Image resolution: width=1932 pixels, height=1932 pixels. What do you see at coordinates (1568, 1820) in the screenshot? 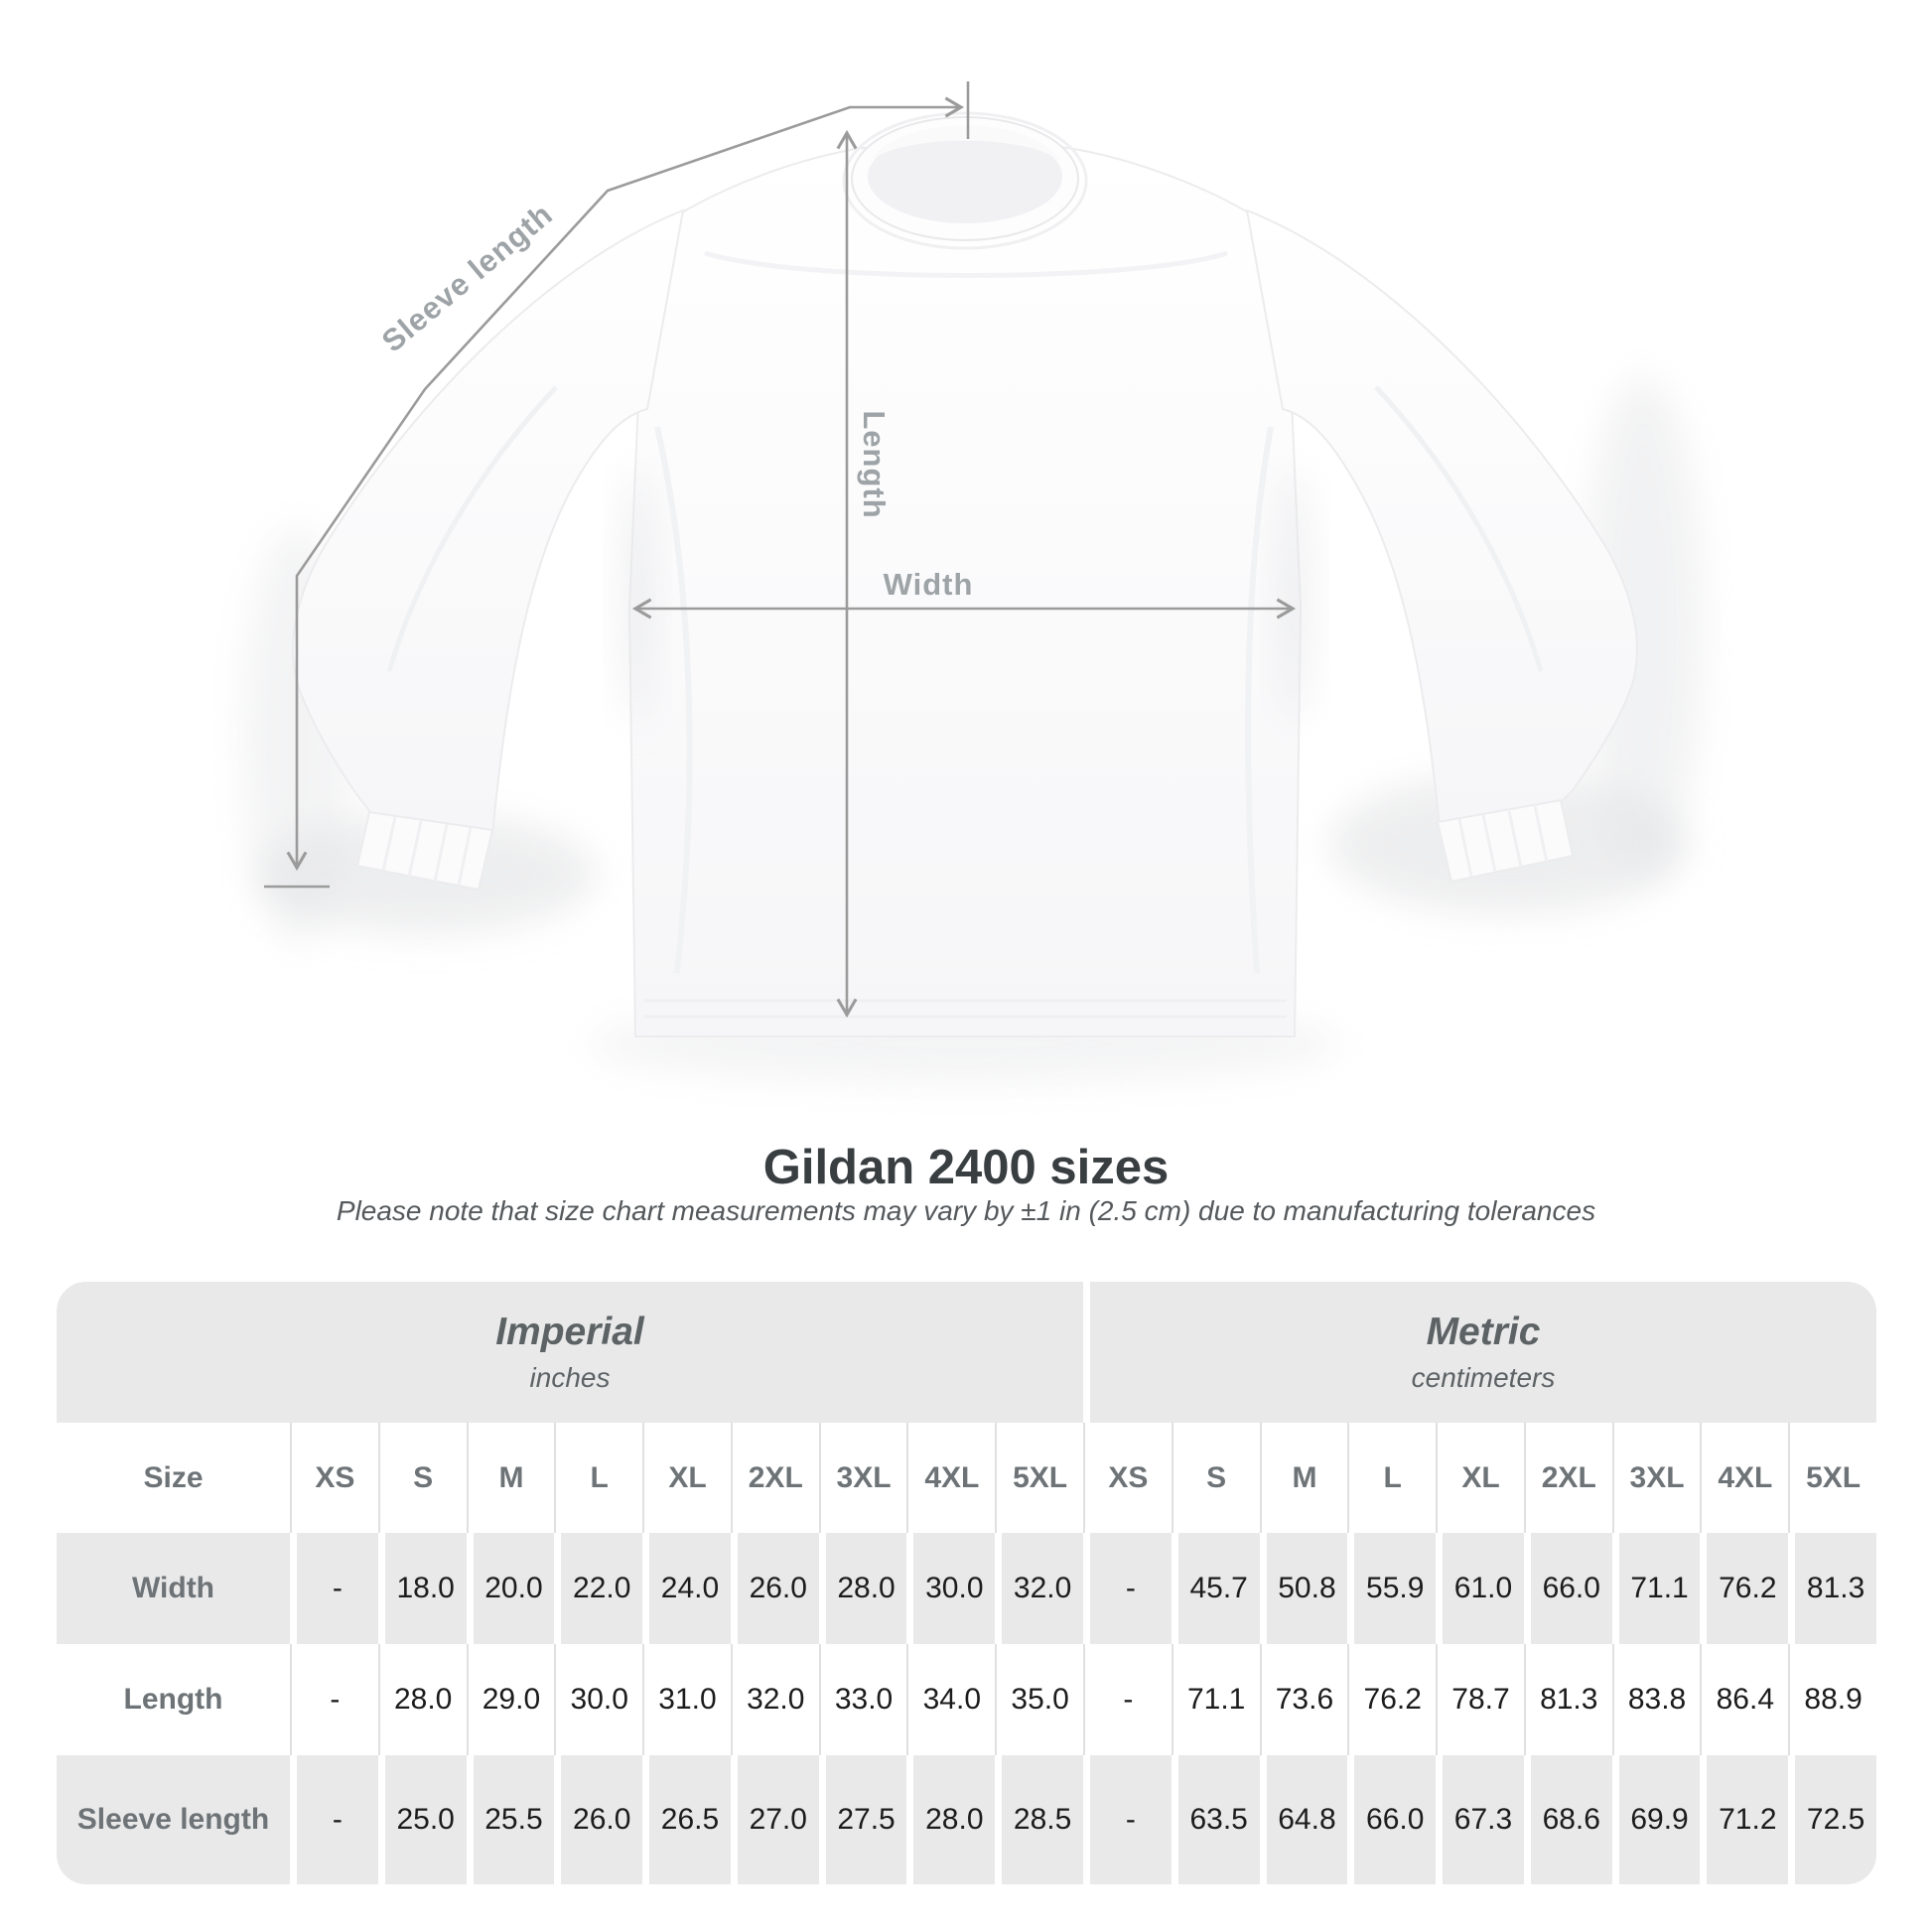
I see `measurement-value-cell: 68.6` at bounding box center [1568, 1820].